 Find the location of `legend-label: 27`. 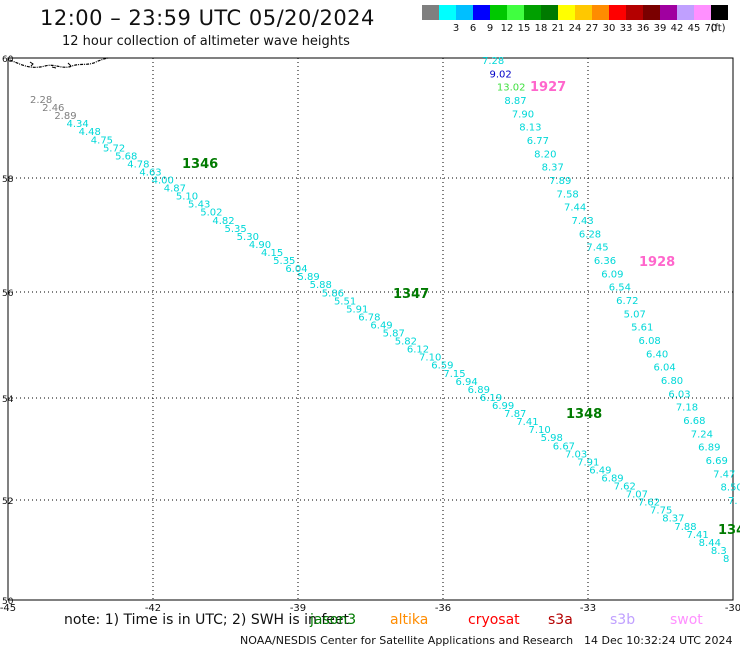

legend-label: 27 is located at coordinates (592, 28).